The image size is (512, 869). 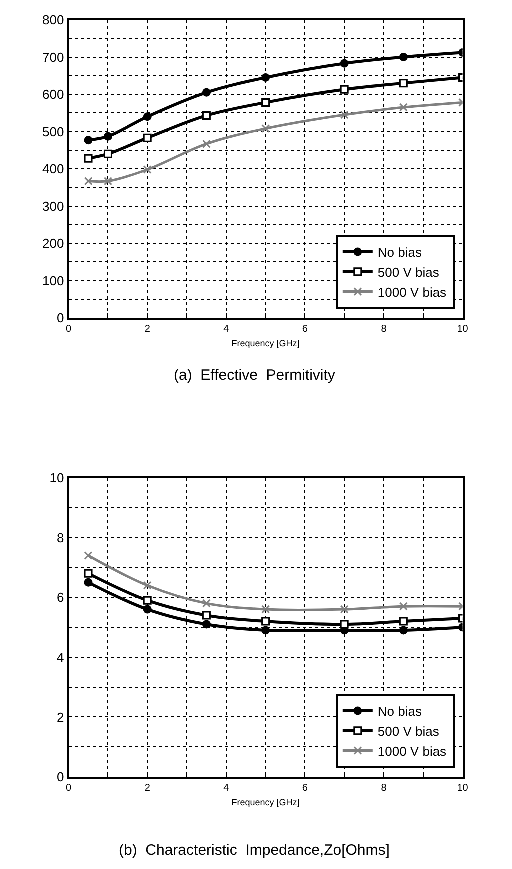 What do you see at coordinates (53, 244) in the screenshot?
I see `y-tick-label: 200` at bounding box center [53, 244].